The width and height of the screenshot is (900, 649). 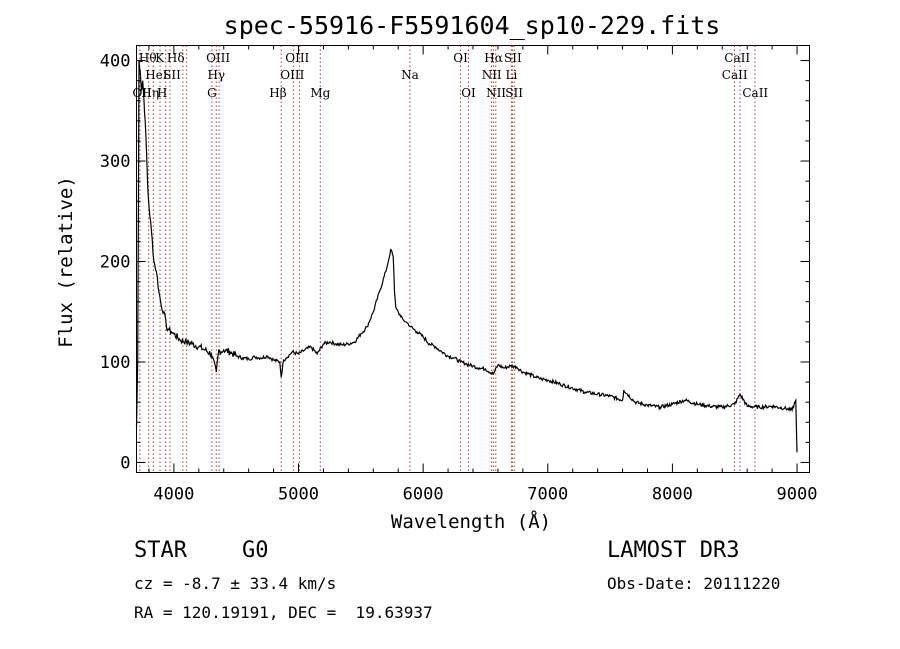 I want to click on line-label-10: G, so click(x=212, y=93).